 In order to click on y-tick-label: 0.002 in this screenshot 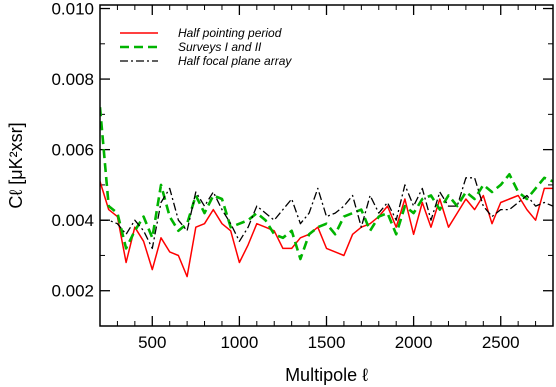, I will do `click(72, 291)`.